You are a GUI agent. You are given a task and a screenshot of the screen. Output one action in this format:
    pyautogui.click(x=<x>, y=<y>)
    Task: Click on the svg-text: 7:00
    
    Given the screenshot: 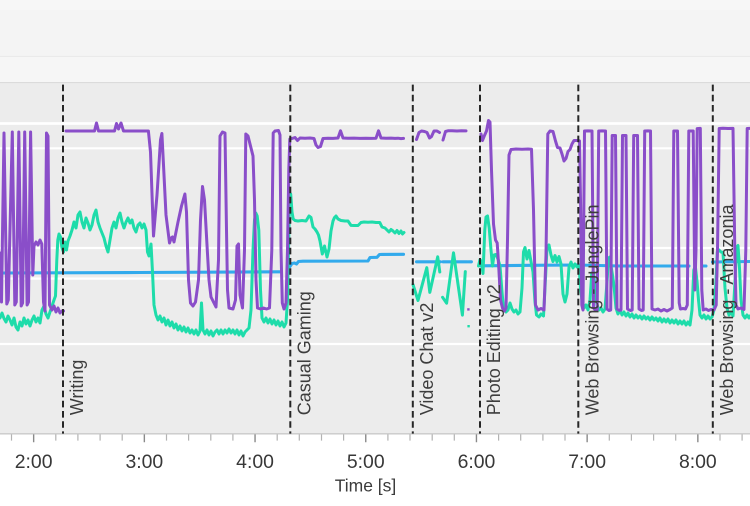 What is the action you would take?
    pyautogui.click(x=587, y=462)
    